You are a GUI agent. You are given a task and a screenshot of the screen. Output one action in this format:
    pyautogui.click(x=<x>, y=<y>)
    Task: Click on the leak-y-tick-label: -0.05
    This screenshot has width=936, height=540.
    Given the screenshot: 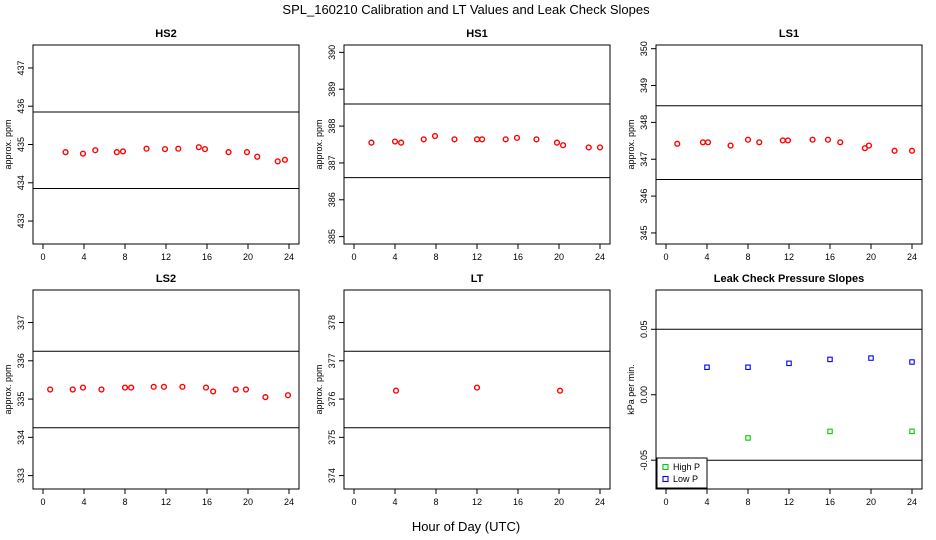 What is the action you would take?
    pyautogui.click(x=644, y=460)
    